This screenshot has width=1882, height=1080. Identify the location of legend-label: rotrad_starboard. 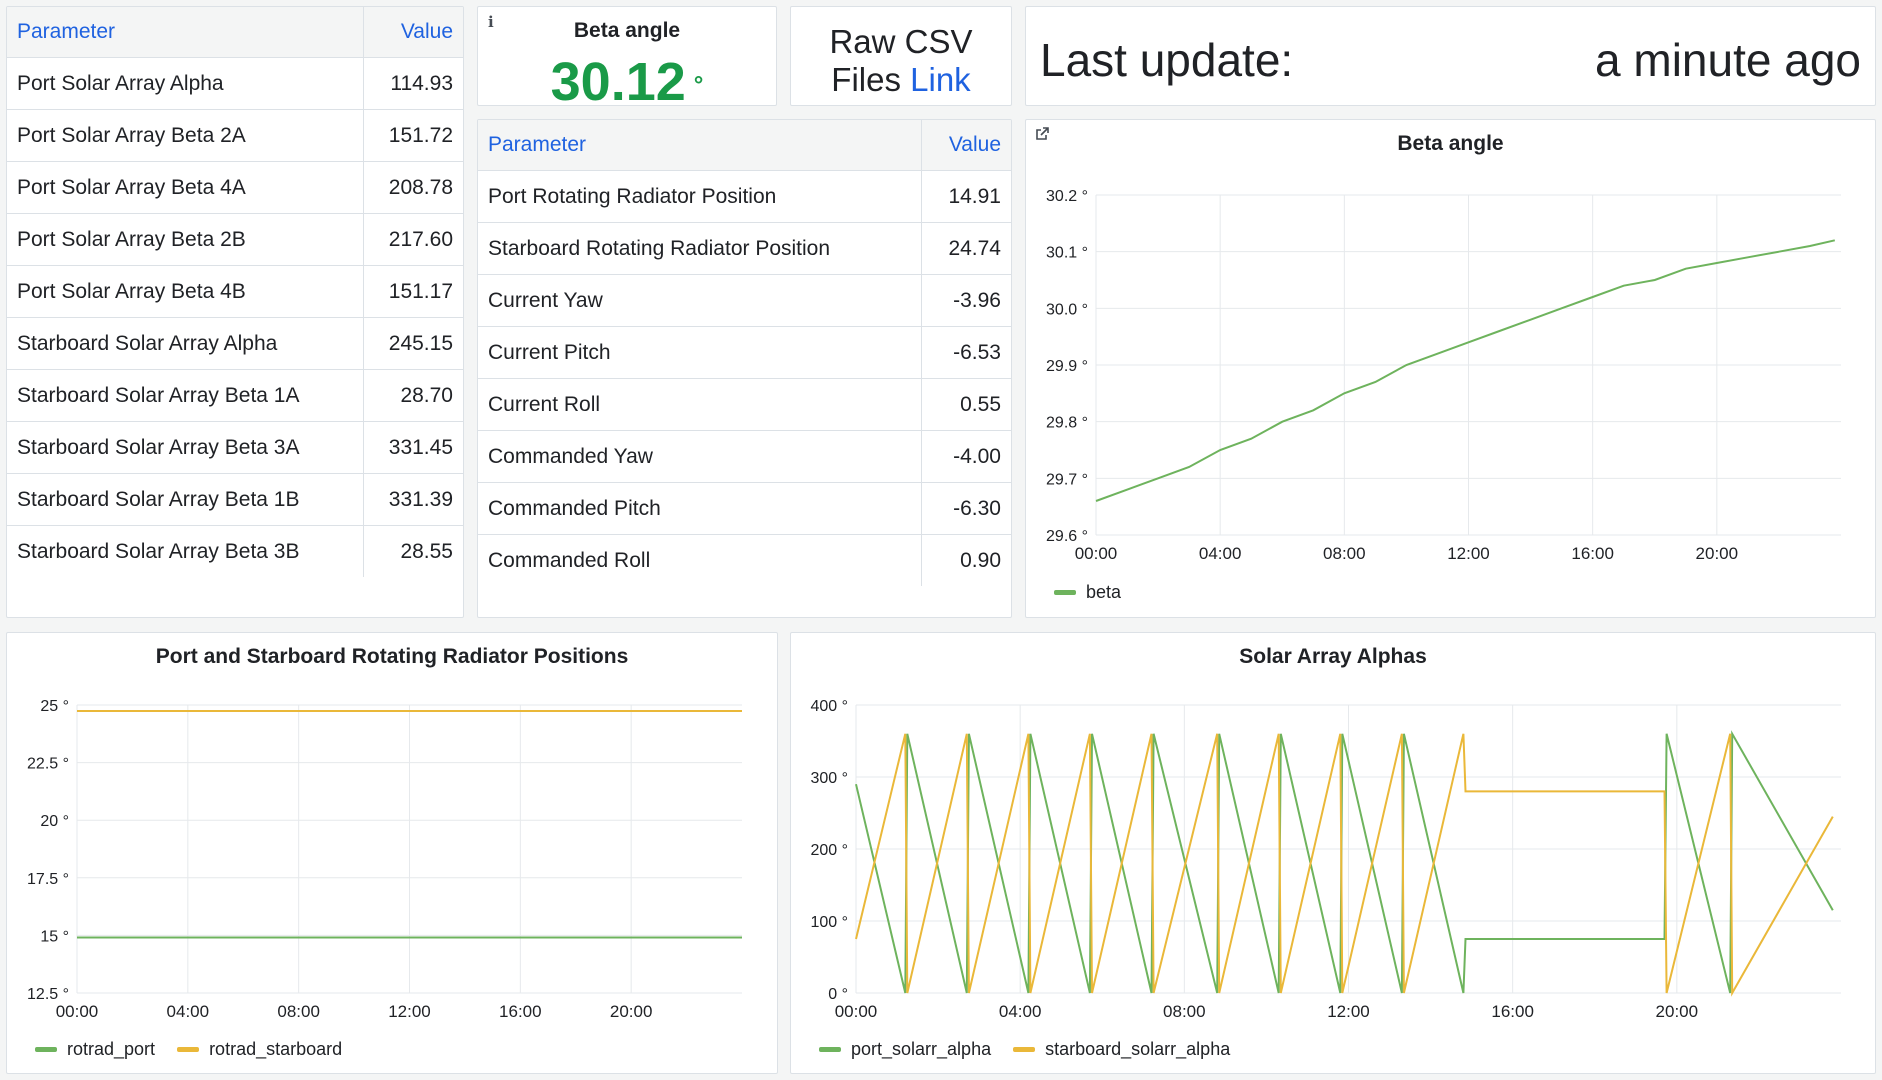
(276, 1049).